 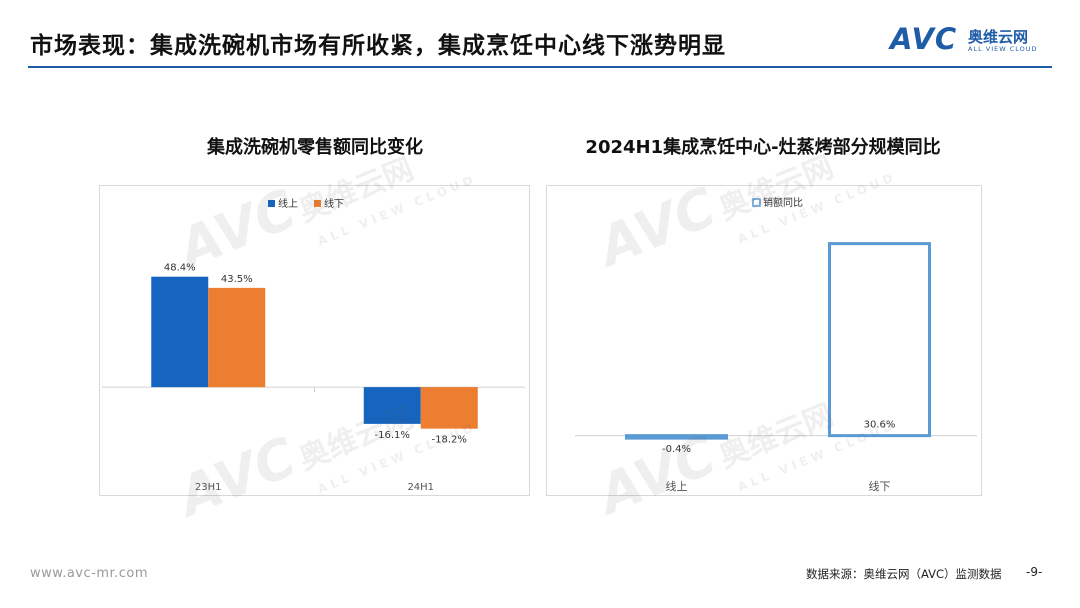 What do you see at coordinates (677, 486) in the screenshot?
I see `x-tick-label: 线上` at bounding box center [677, 486].